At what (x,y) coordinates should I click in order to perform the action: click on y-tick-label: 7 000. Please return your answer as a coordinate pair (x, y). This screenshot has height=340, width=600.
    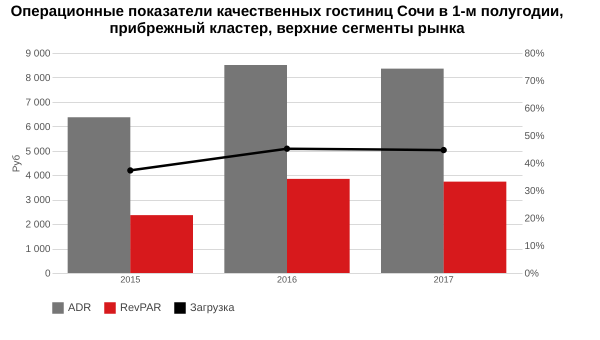
    Looking at the image, I should click on (38, 102).